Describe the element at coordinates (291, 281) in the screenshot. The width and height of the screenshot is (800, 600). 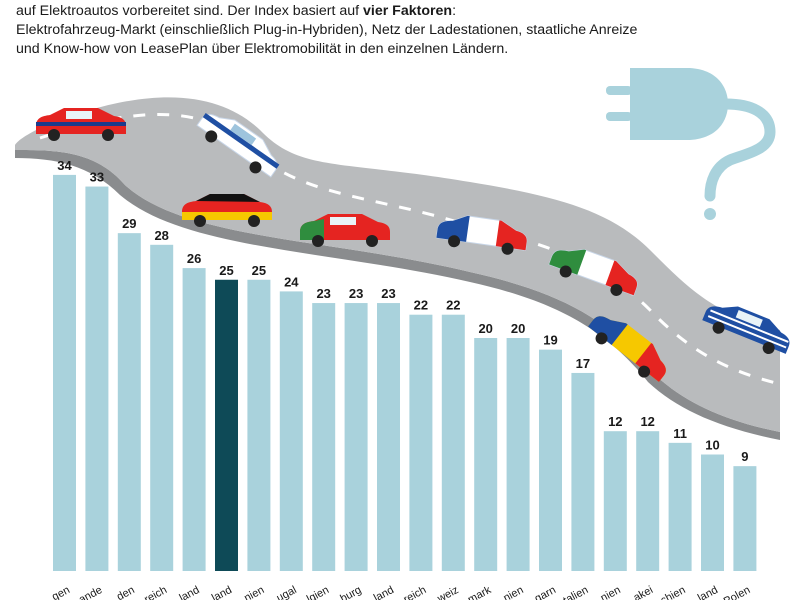
I see `bar-value-label: 24` at that location.